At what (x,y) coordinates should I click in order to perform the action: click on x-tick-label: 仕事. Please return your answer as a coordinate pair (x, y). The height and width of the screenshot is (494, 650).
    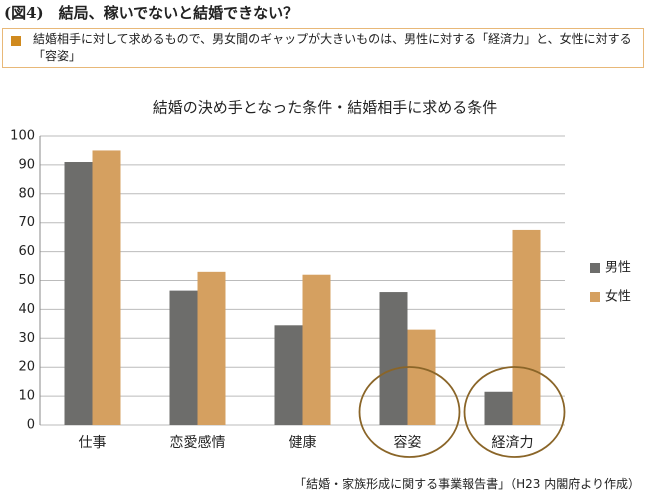
    Looking at the image, I should click on (93, 443).